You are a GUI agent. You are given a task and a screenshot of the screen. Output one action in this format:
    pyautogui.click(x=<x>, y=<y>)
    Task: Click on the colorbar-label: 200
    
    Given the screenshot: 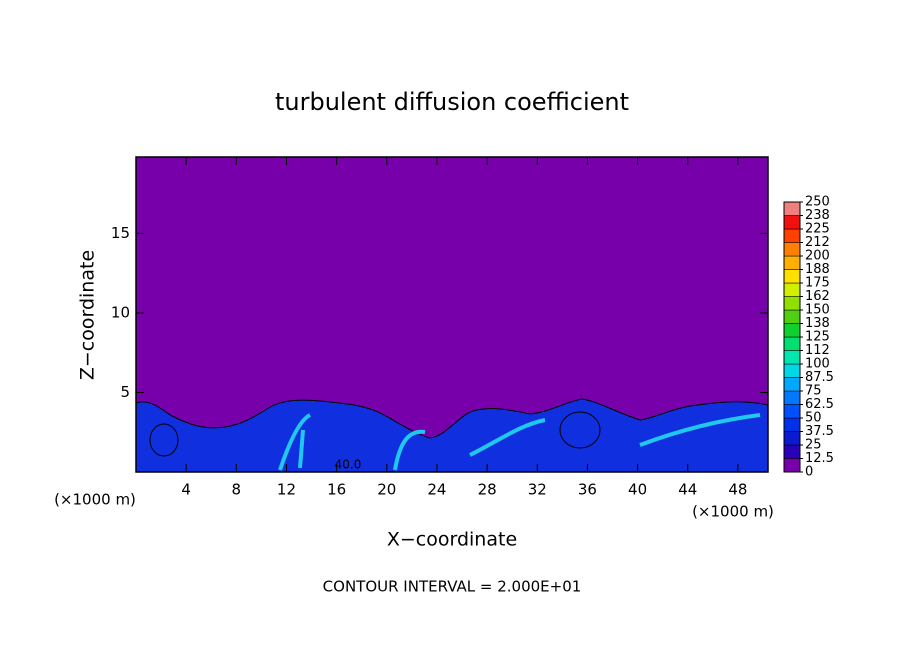 What is the action you would take?
    pyautogui.click(x=817, y=256)
    